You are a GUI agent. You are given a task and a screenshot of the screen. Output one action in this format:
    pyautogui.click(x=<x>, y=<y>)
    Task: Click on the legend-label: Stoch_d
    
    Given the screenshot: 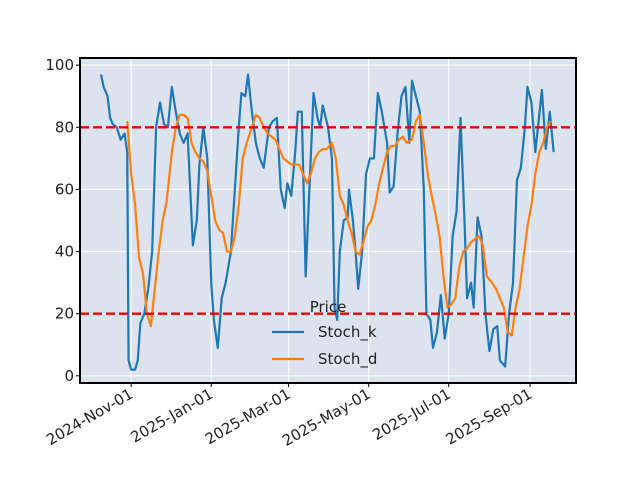 What is the action you would take?
    pyautogui.click(x=347, y=359)
    